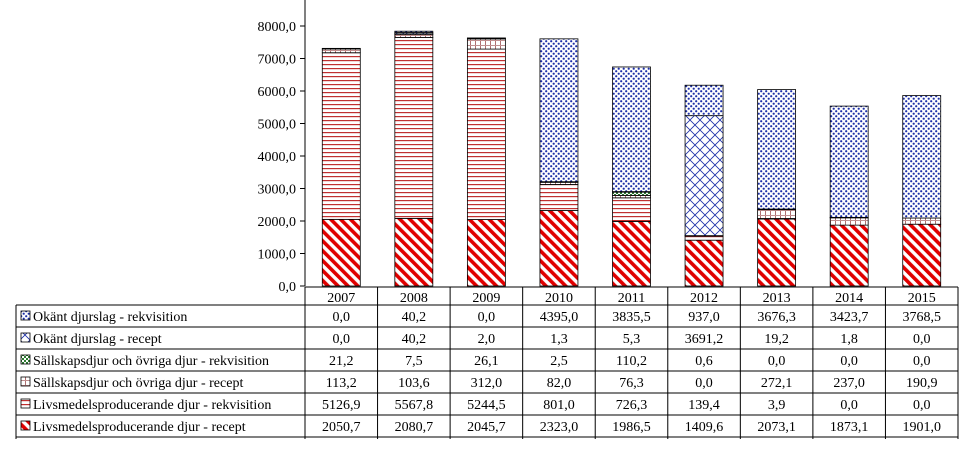 This screenshot has height=464, width=967. I want to click on x-category-label: 2010, so click(559, 298).